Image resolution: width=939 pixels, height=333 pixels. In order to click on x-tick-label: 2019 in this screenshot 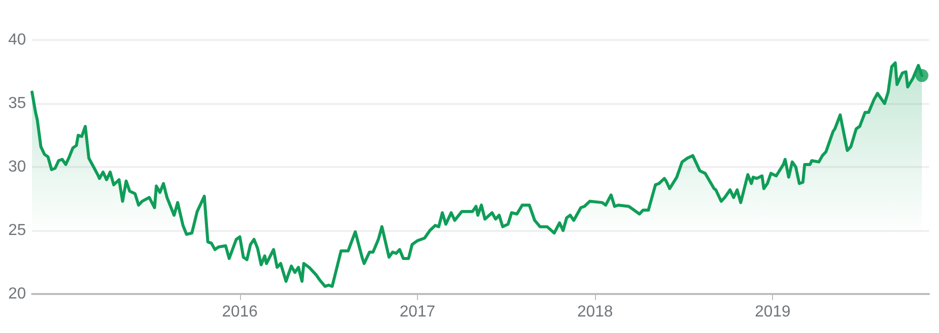, I will do `click(772, 312)`.